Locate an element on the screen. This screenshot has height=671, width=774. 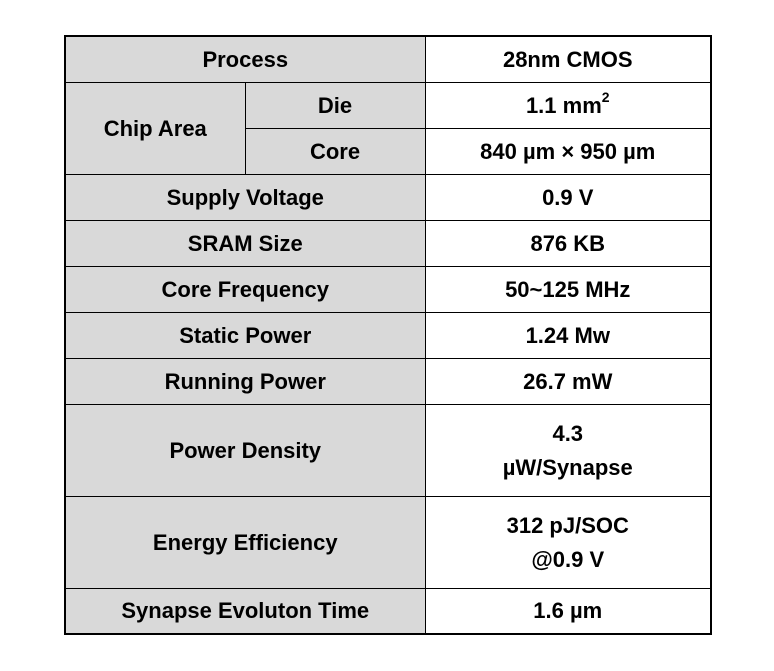
table-row-sram-size: SRAM Size 876 KB is located at coordinates (388, 243).